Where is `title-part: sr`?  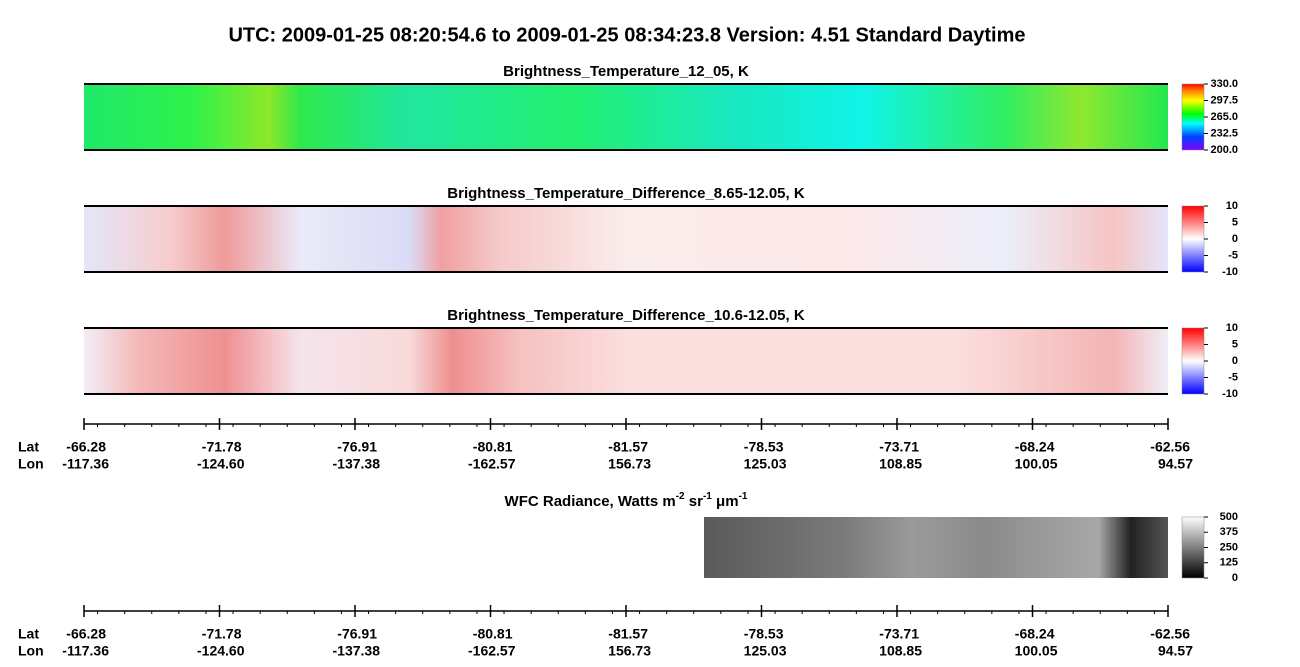
title-part: sr is located at coordinates (694, 501).